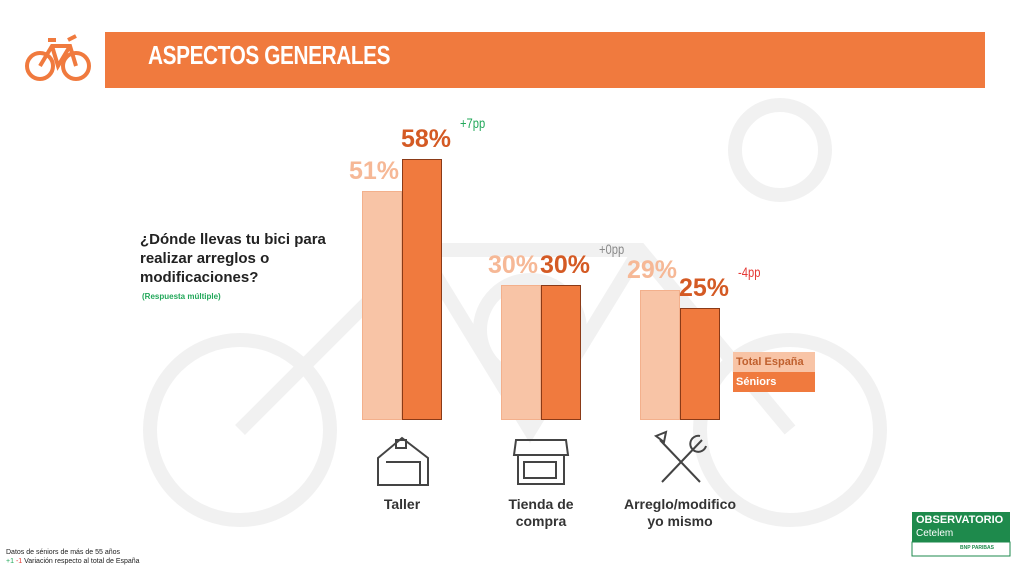 The width and height of the screenshot is (1024, 575). I want to click on footer-down: -1, so click(19, 561).